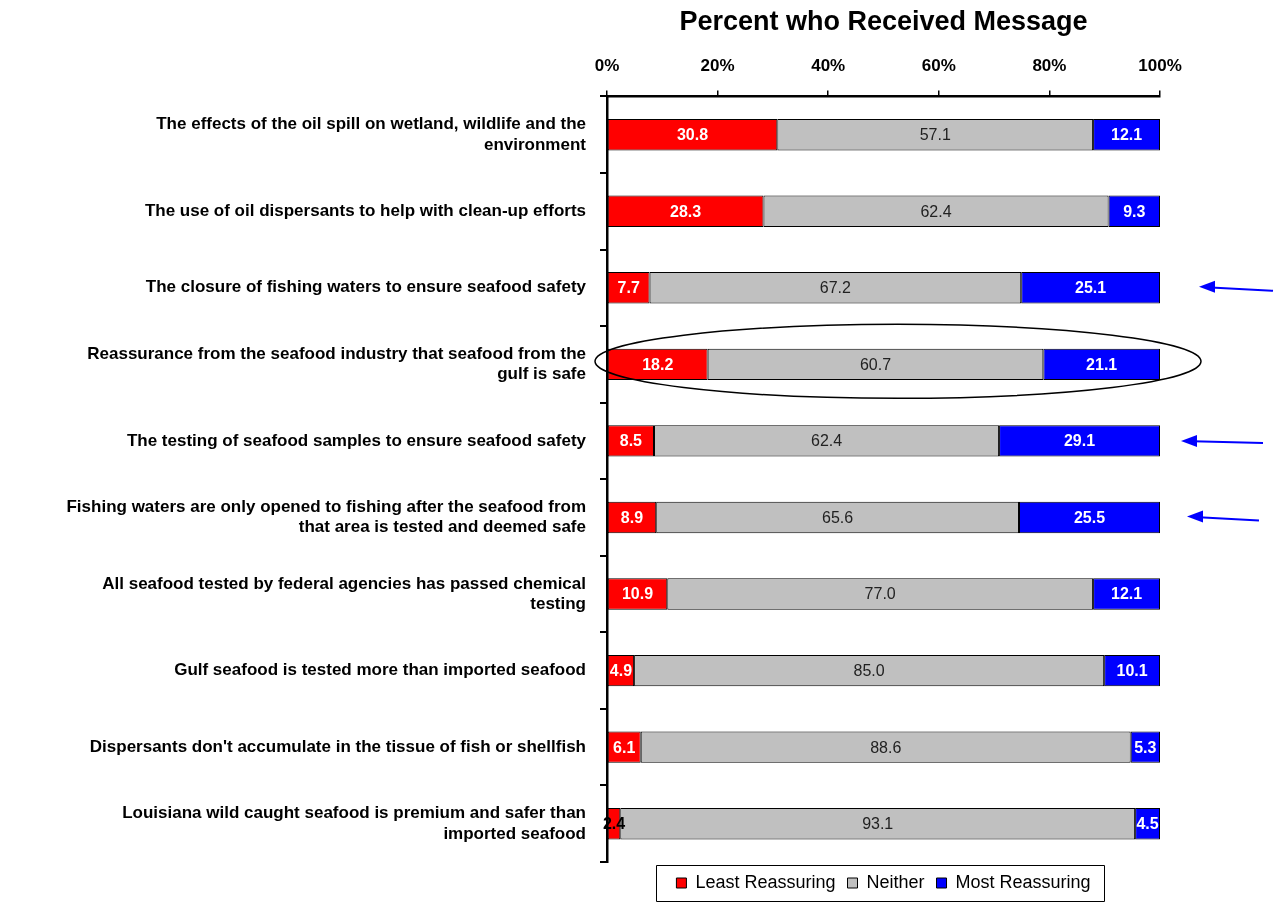 This screenshot has width=1274, height=906. I want to click on data-label: 4.9, so click(621, 671).